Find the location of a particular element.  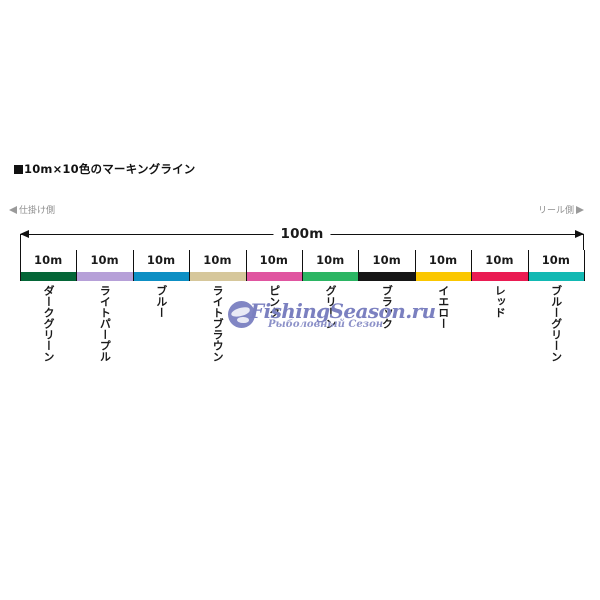

segment-color-name: ライトパープル is located at coordinates (105, 323).